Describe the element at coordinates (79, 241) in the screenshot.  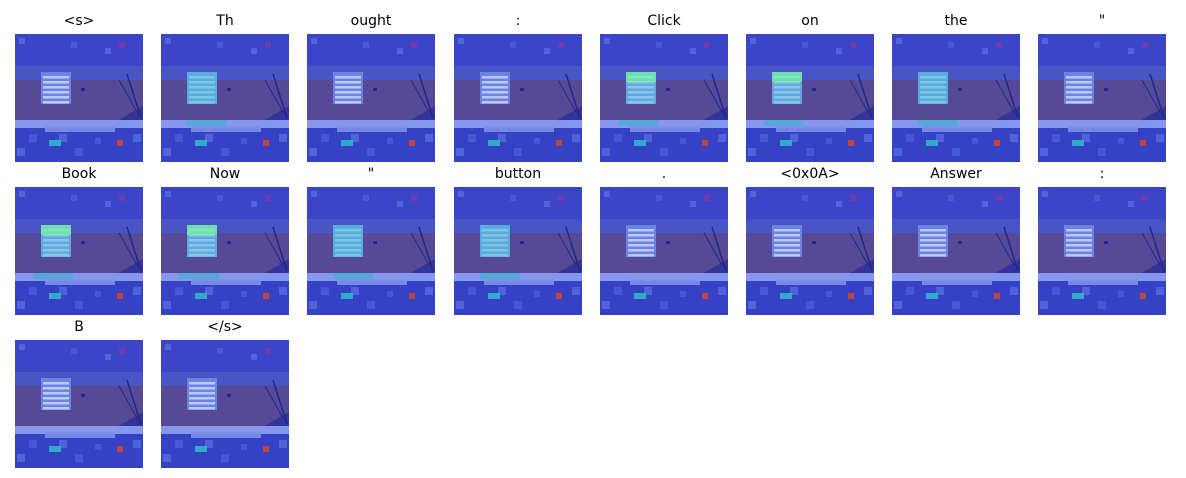
I see `attention-panel: Book` at that location.